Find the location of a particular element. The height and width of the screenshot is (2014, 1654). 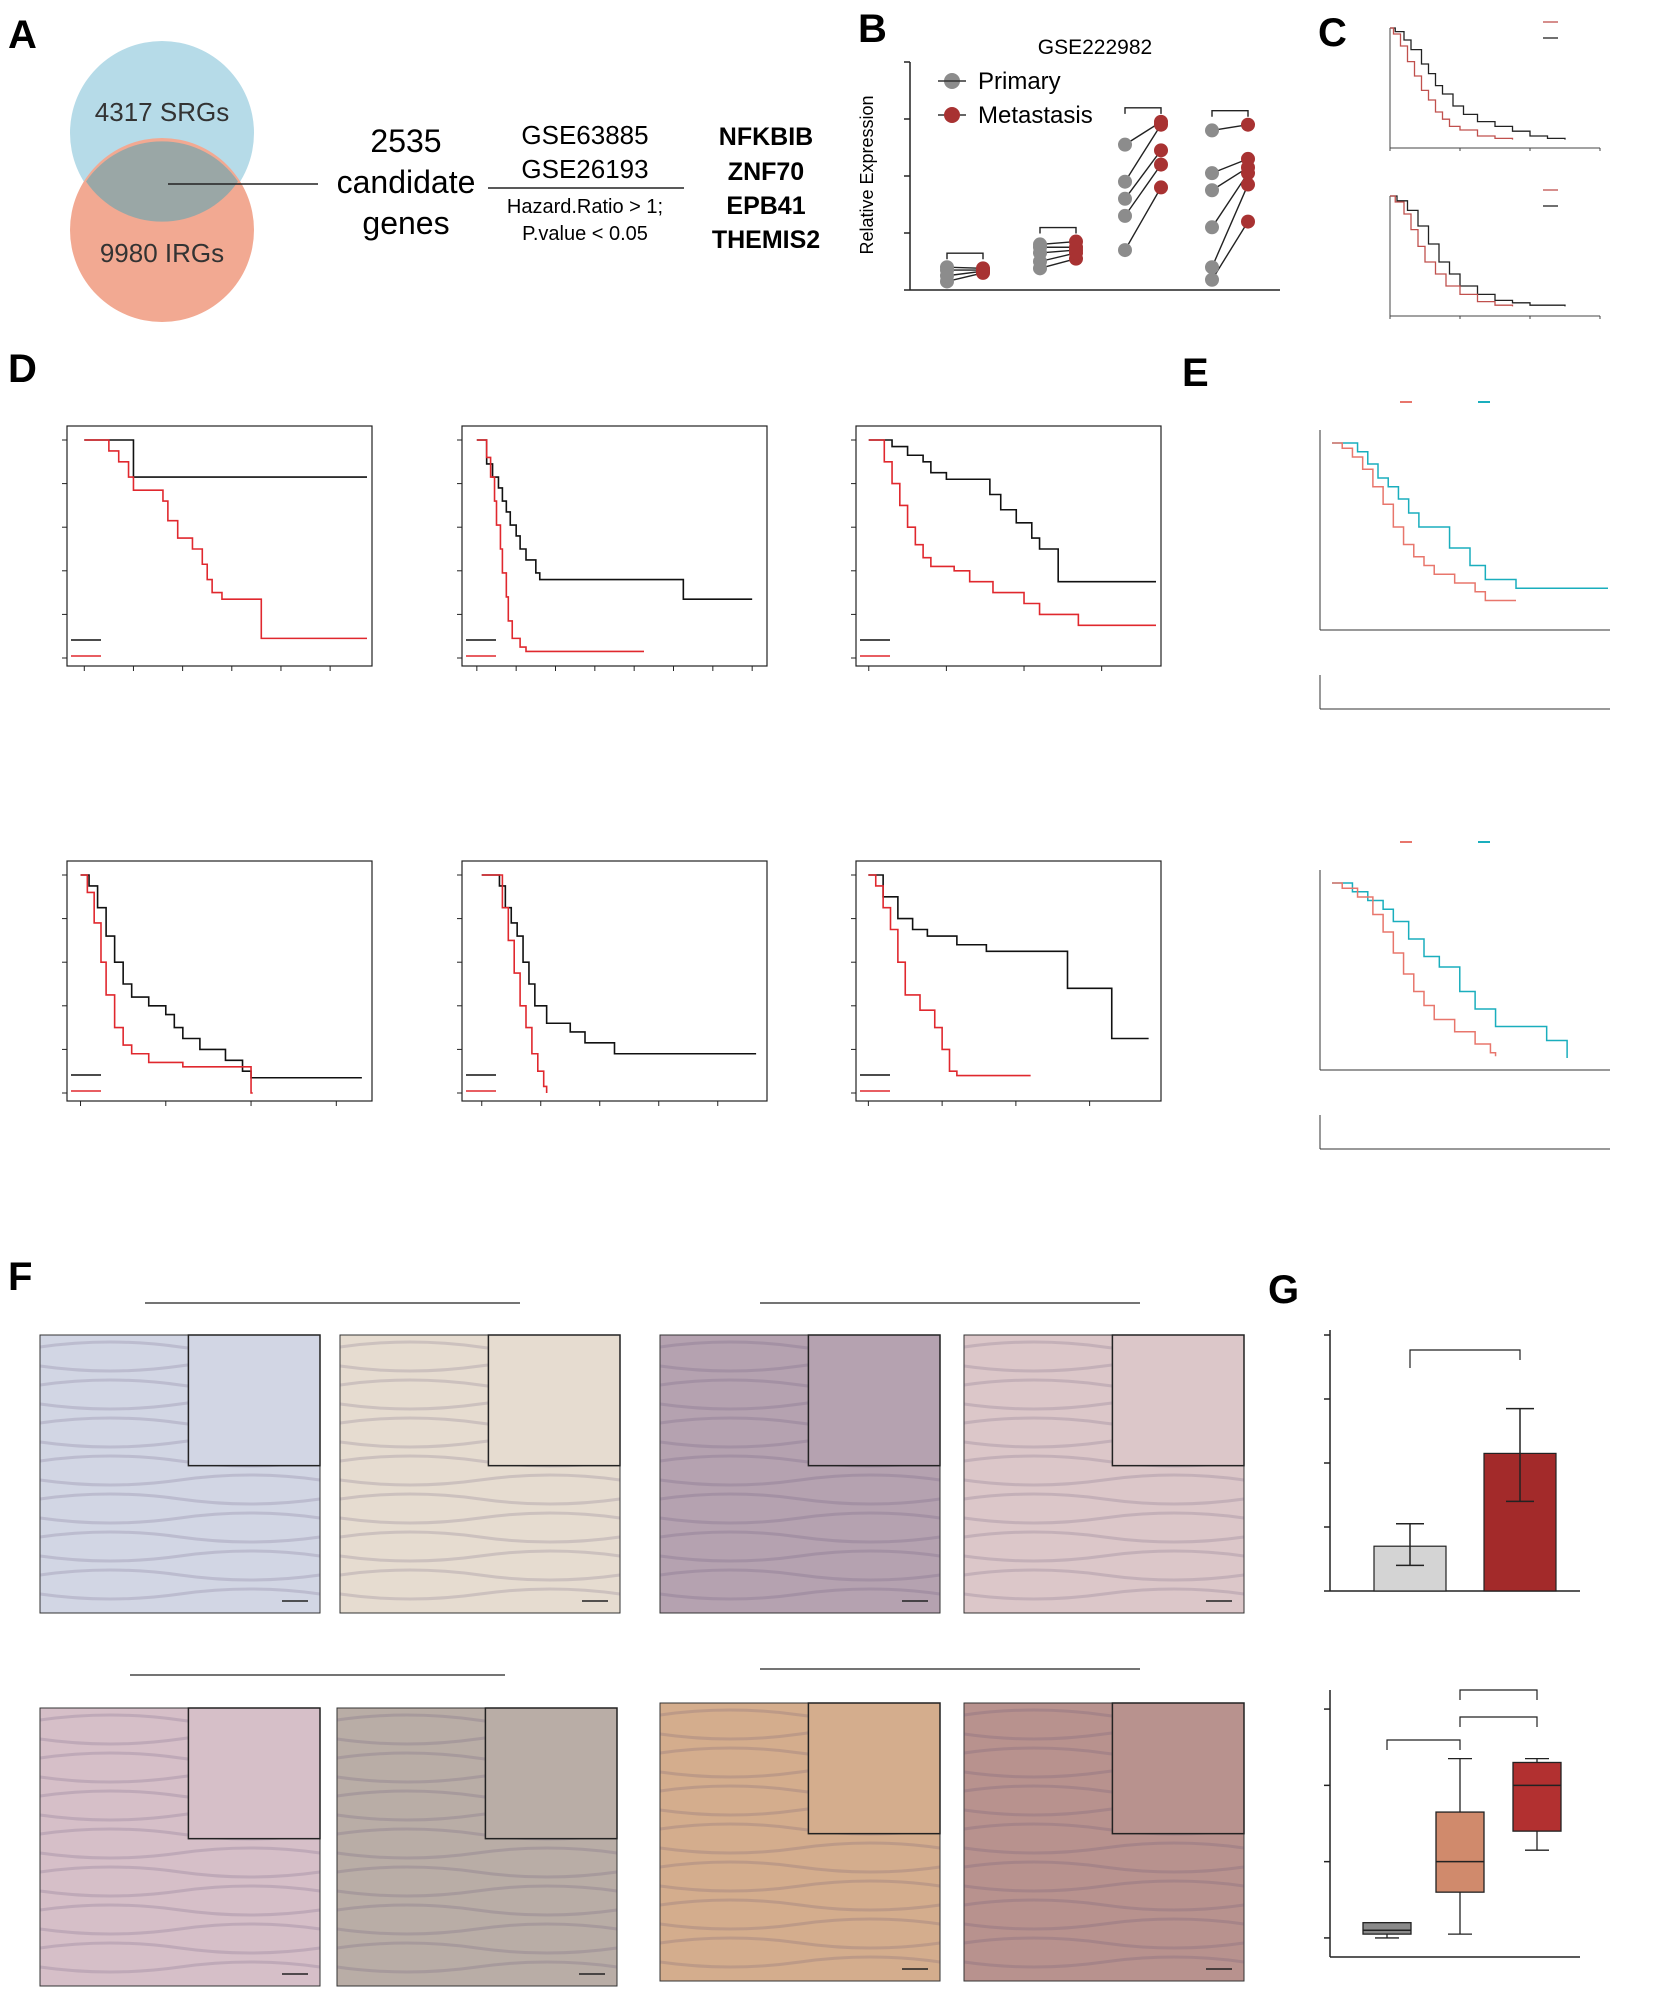

panel-label-d: D is located at coordinates (22, 369).